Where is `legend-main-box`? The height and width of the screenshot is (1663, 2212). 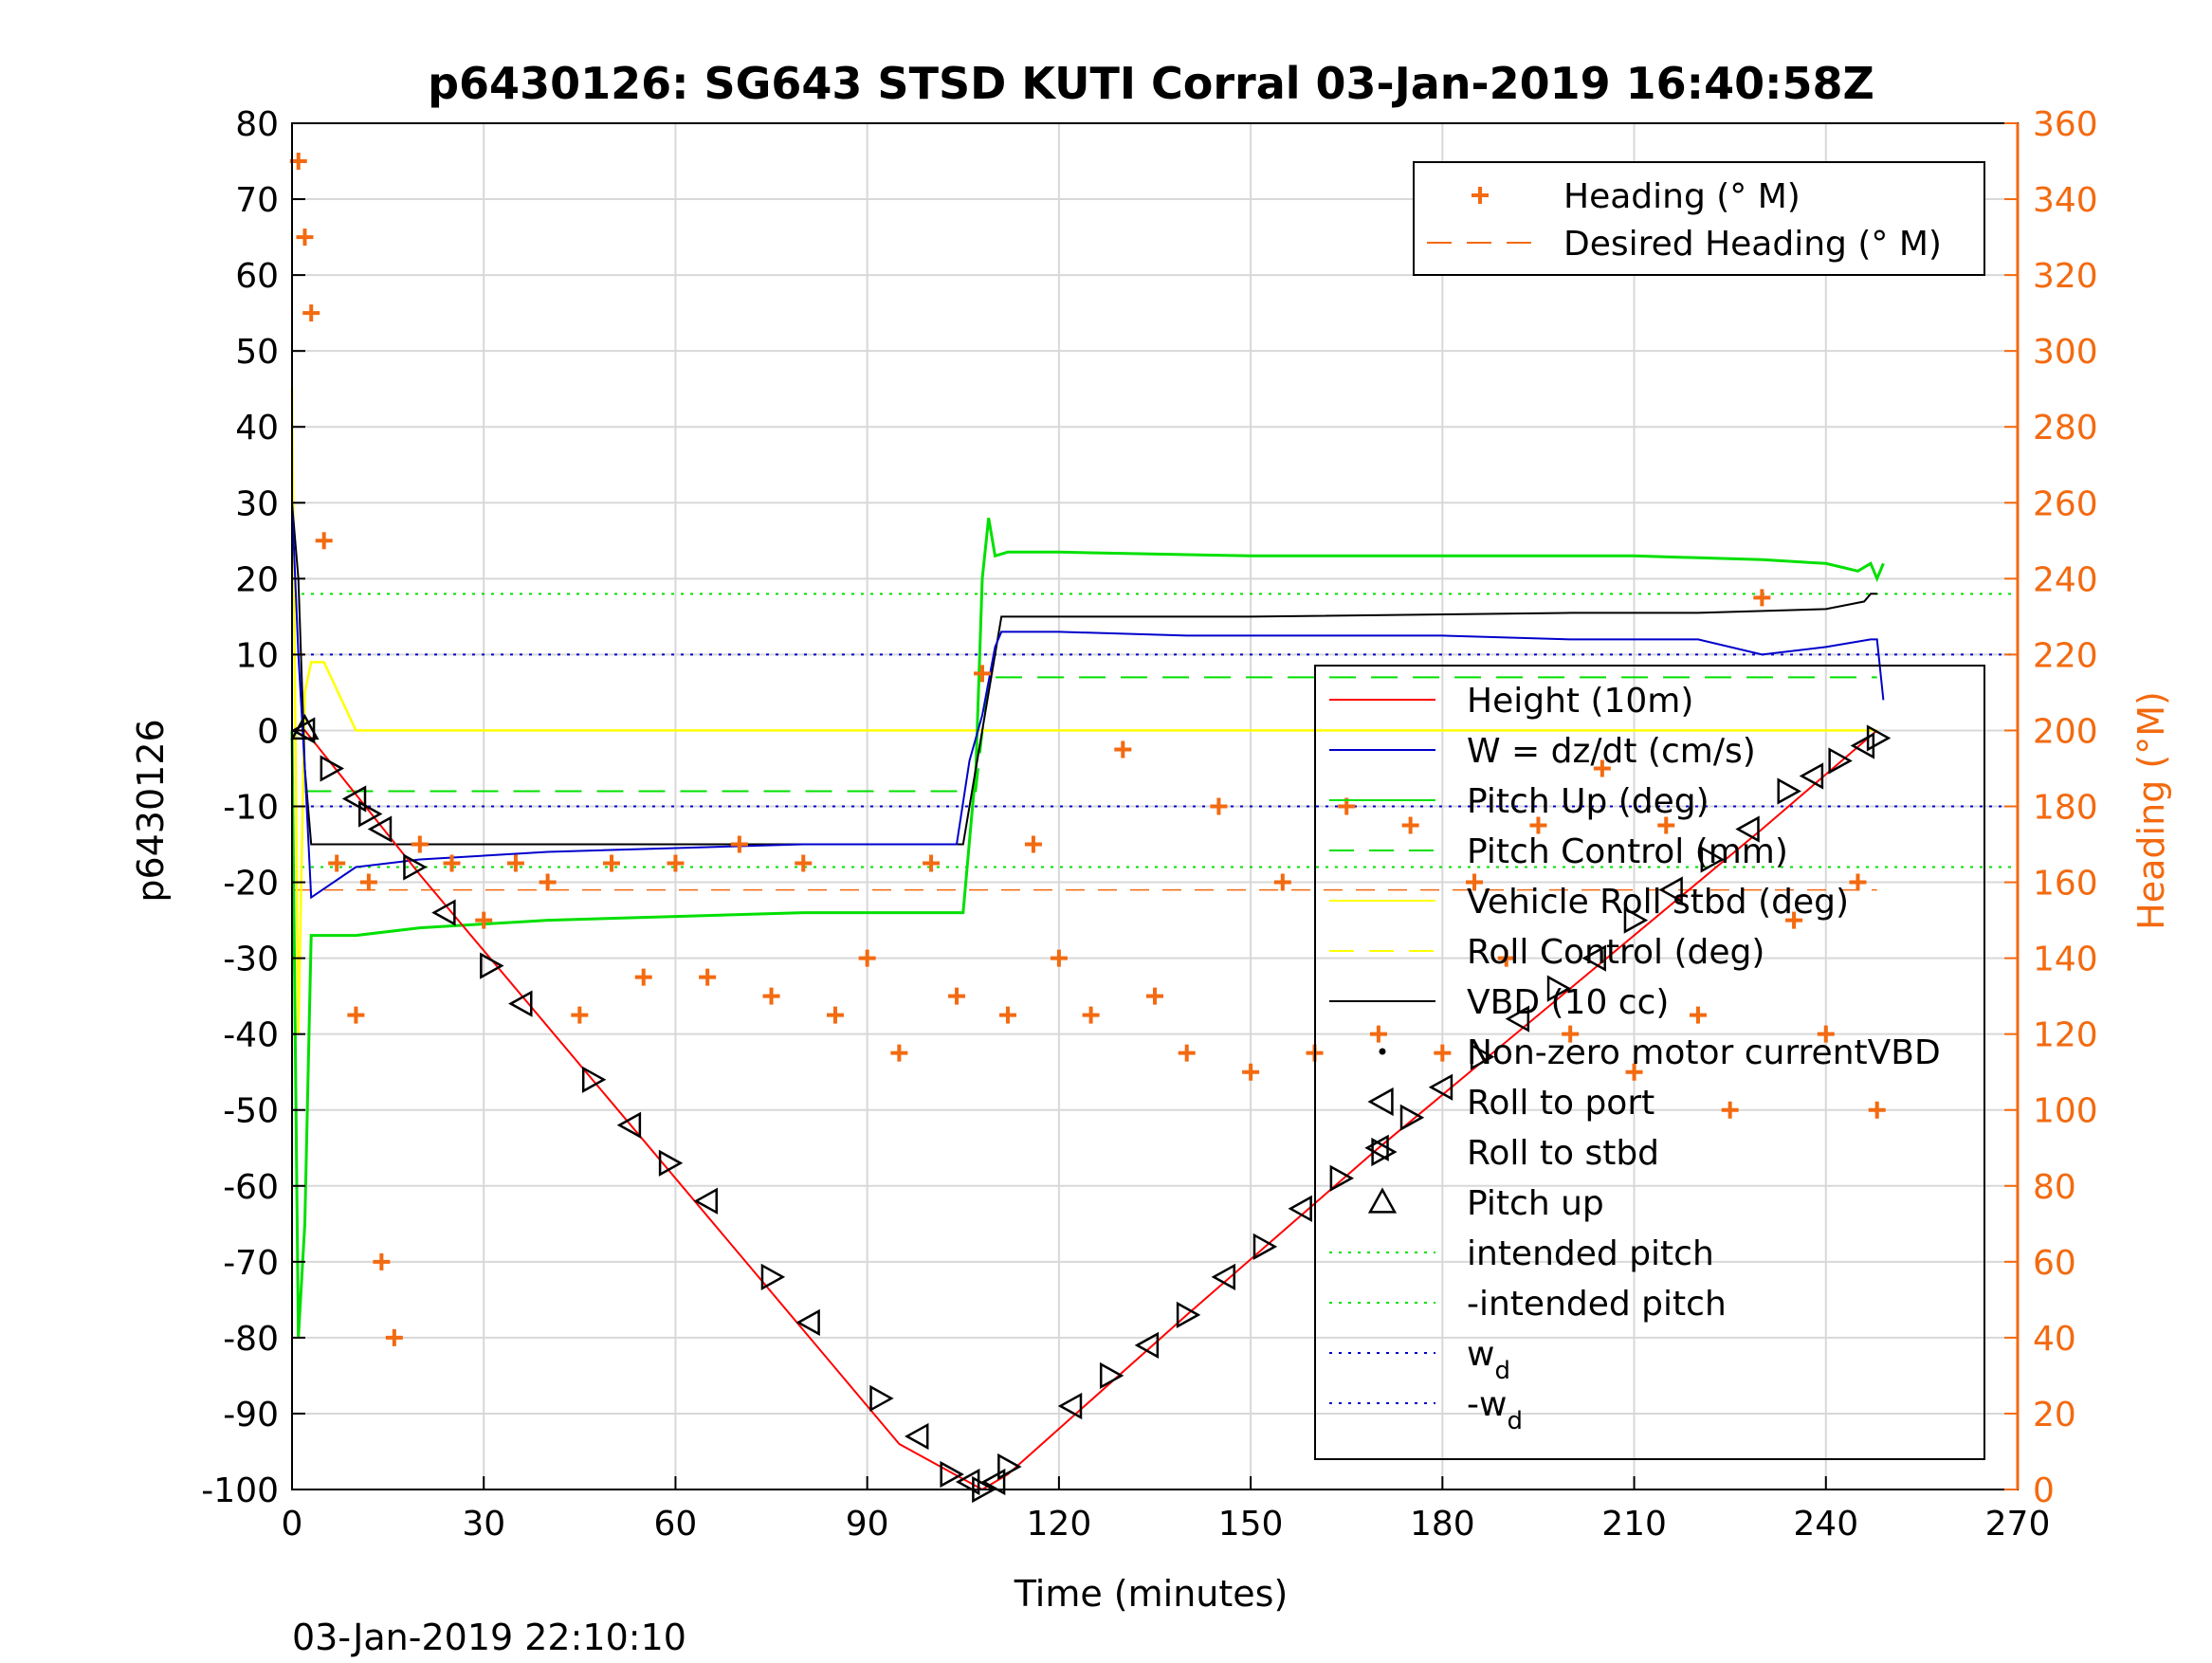
legend-main-box is located at coordinates (1649, 1063).